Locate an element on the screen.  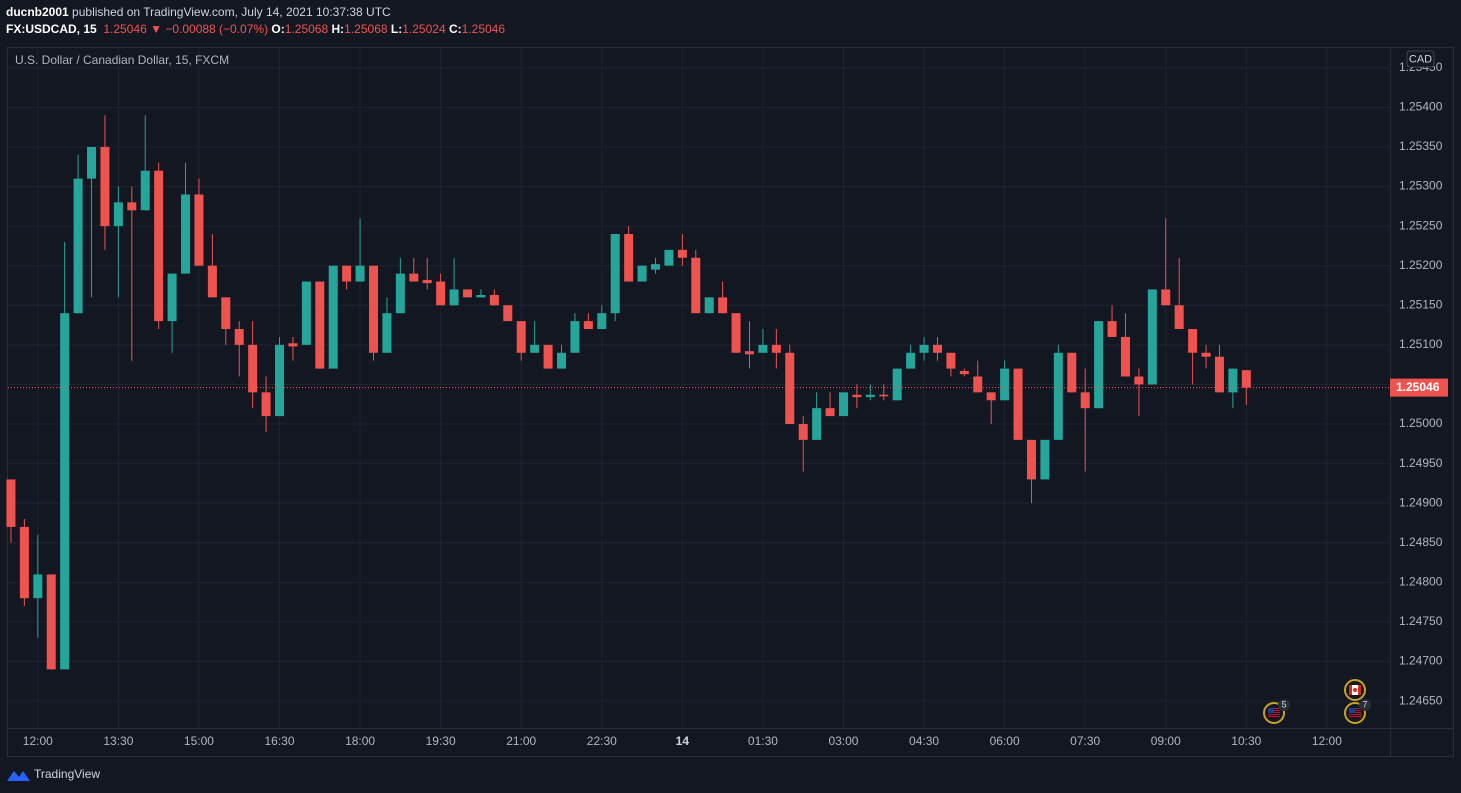
unit-badge is located at coordinates (1420, 59).